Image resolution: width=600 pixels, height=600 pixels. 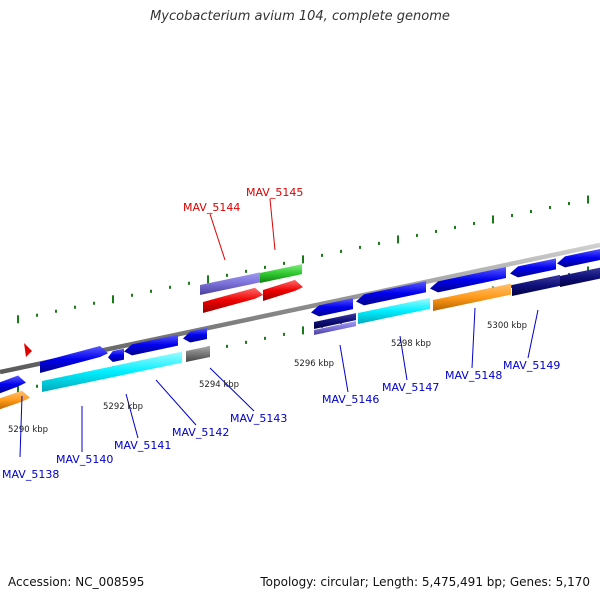 What do you see at coordinates (410, 387) in the screenshot?
I see `gene-label: MAV_5147` at bounding box center [410, 387].